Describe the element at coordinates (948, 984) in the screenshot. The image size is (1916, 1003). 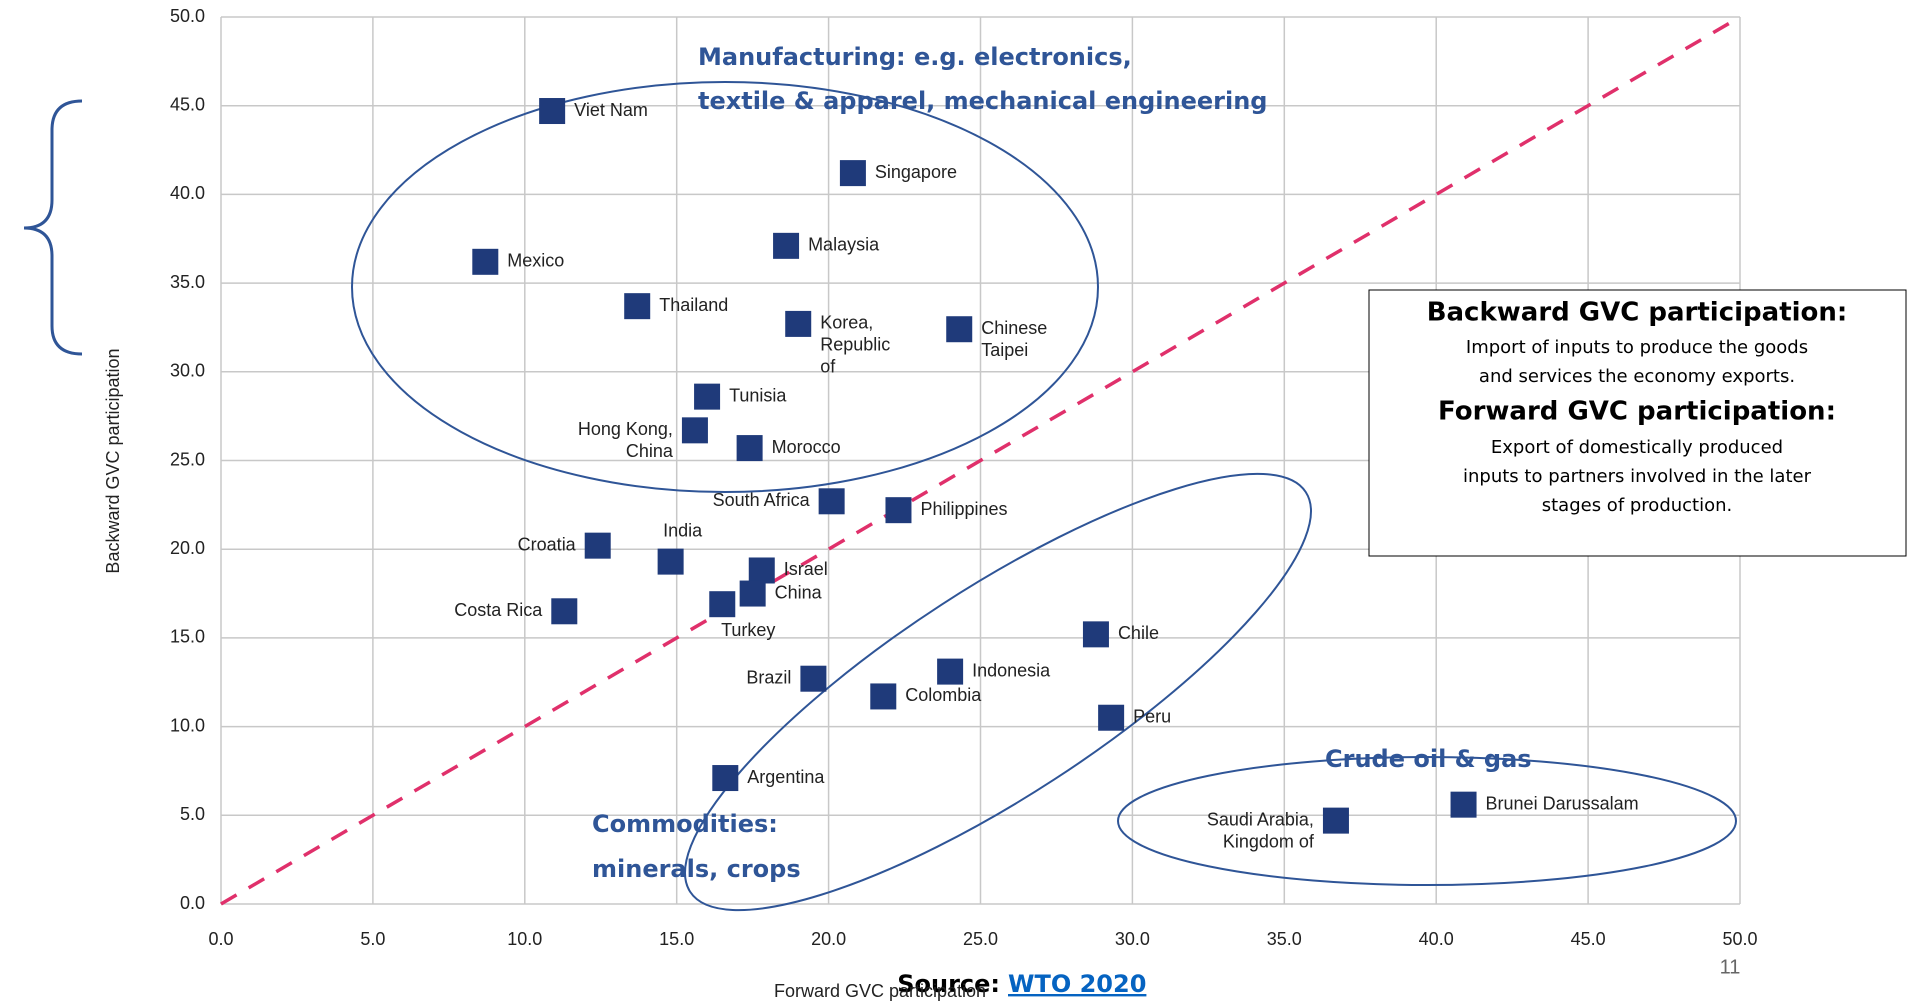
I see `source-label: Source:` at that location.